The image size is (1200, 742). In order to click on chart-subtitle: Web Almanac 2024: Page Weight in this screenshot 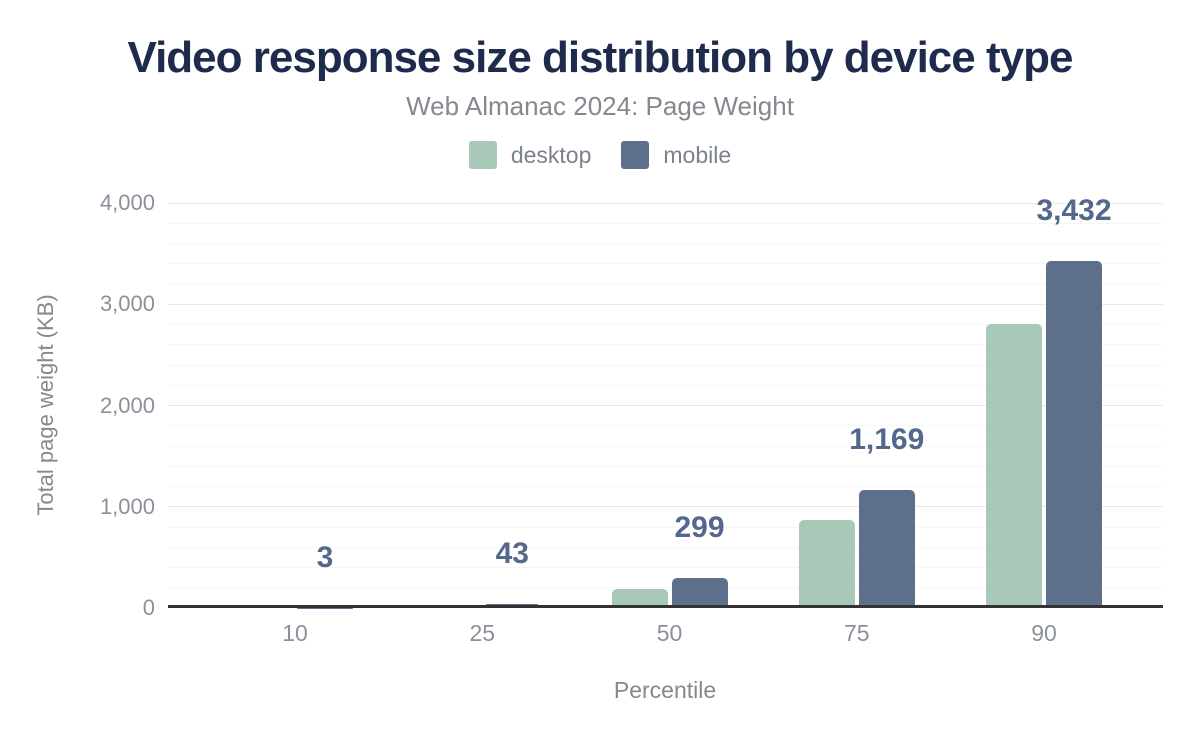, I will do `click(600, 106)`.